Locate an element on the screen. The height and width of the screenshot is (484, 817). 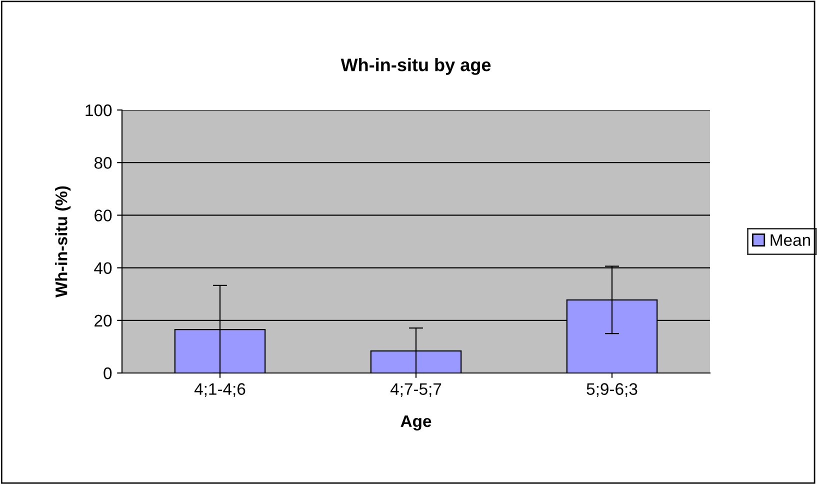
x-tick-label: 4;1-4;6 is located at coordinates (220, 390).